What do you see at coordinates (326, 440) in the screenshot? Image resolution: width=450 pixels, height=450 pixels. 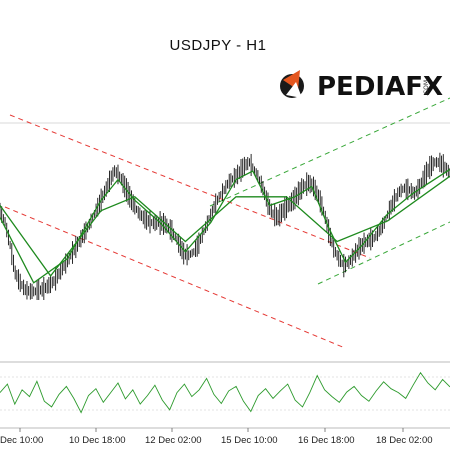 I see `time-tick-label: 16 Dec 18:00` at bounding box center [326, 440].